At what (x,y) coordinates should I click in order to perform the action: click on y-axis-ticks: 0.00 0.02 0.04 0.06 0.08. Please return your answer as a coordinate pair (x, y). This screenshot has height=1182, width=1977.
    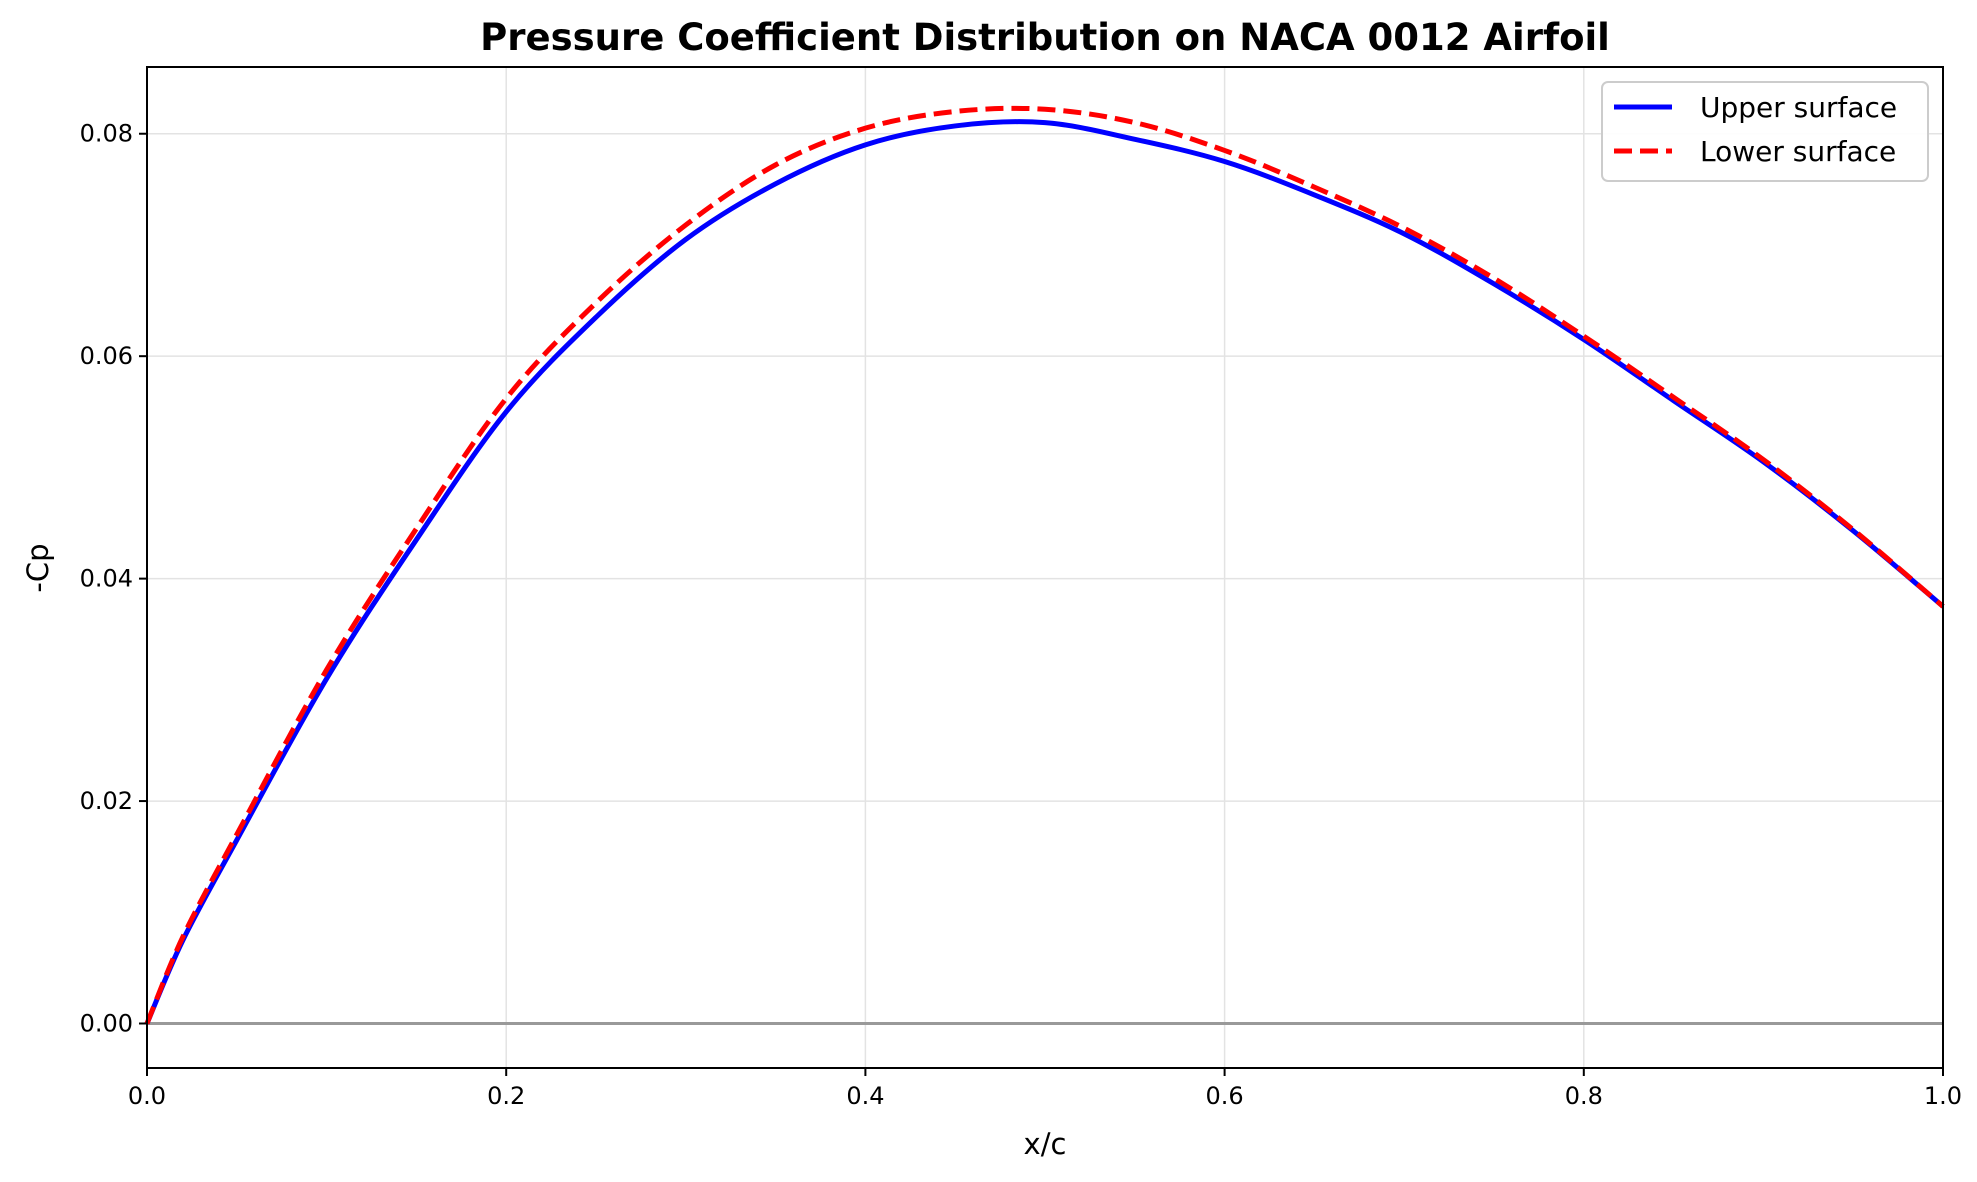
    Looking at the image, I should click on (113, 579).